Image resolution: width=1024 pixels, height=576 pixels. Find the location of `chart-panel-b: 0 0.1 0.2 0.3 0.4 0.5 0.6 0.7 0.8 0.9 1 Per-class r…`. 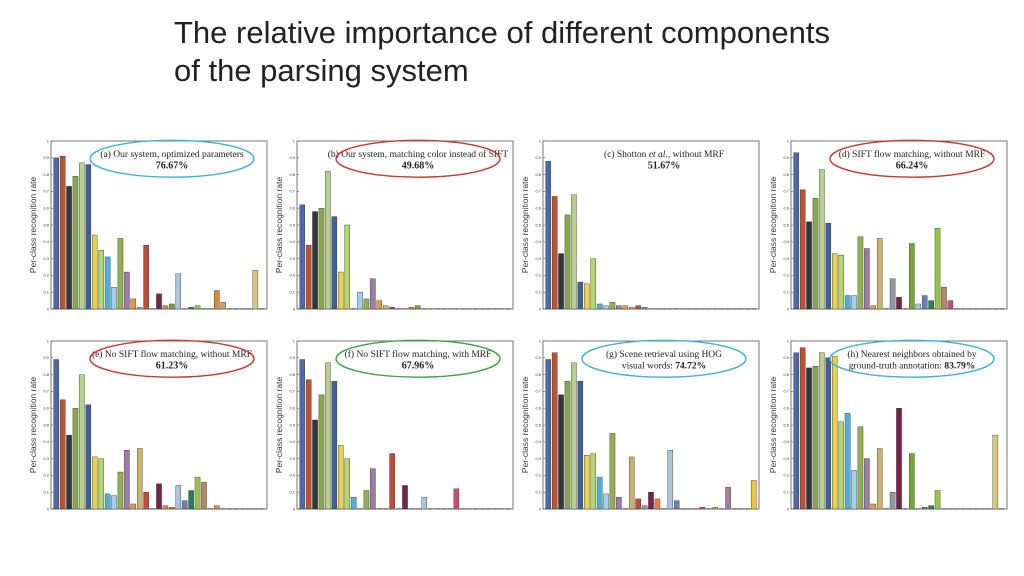

chart-panel-b: 0 0.1 0.2 0.3 0.4 0.5 0.6 0.7 0.8 0.9 1 Per-class r… is located at coordinates (392, 233).